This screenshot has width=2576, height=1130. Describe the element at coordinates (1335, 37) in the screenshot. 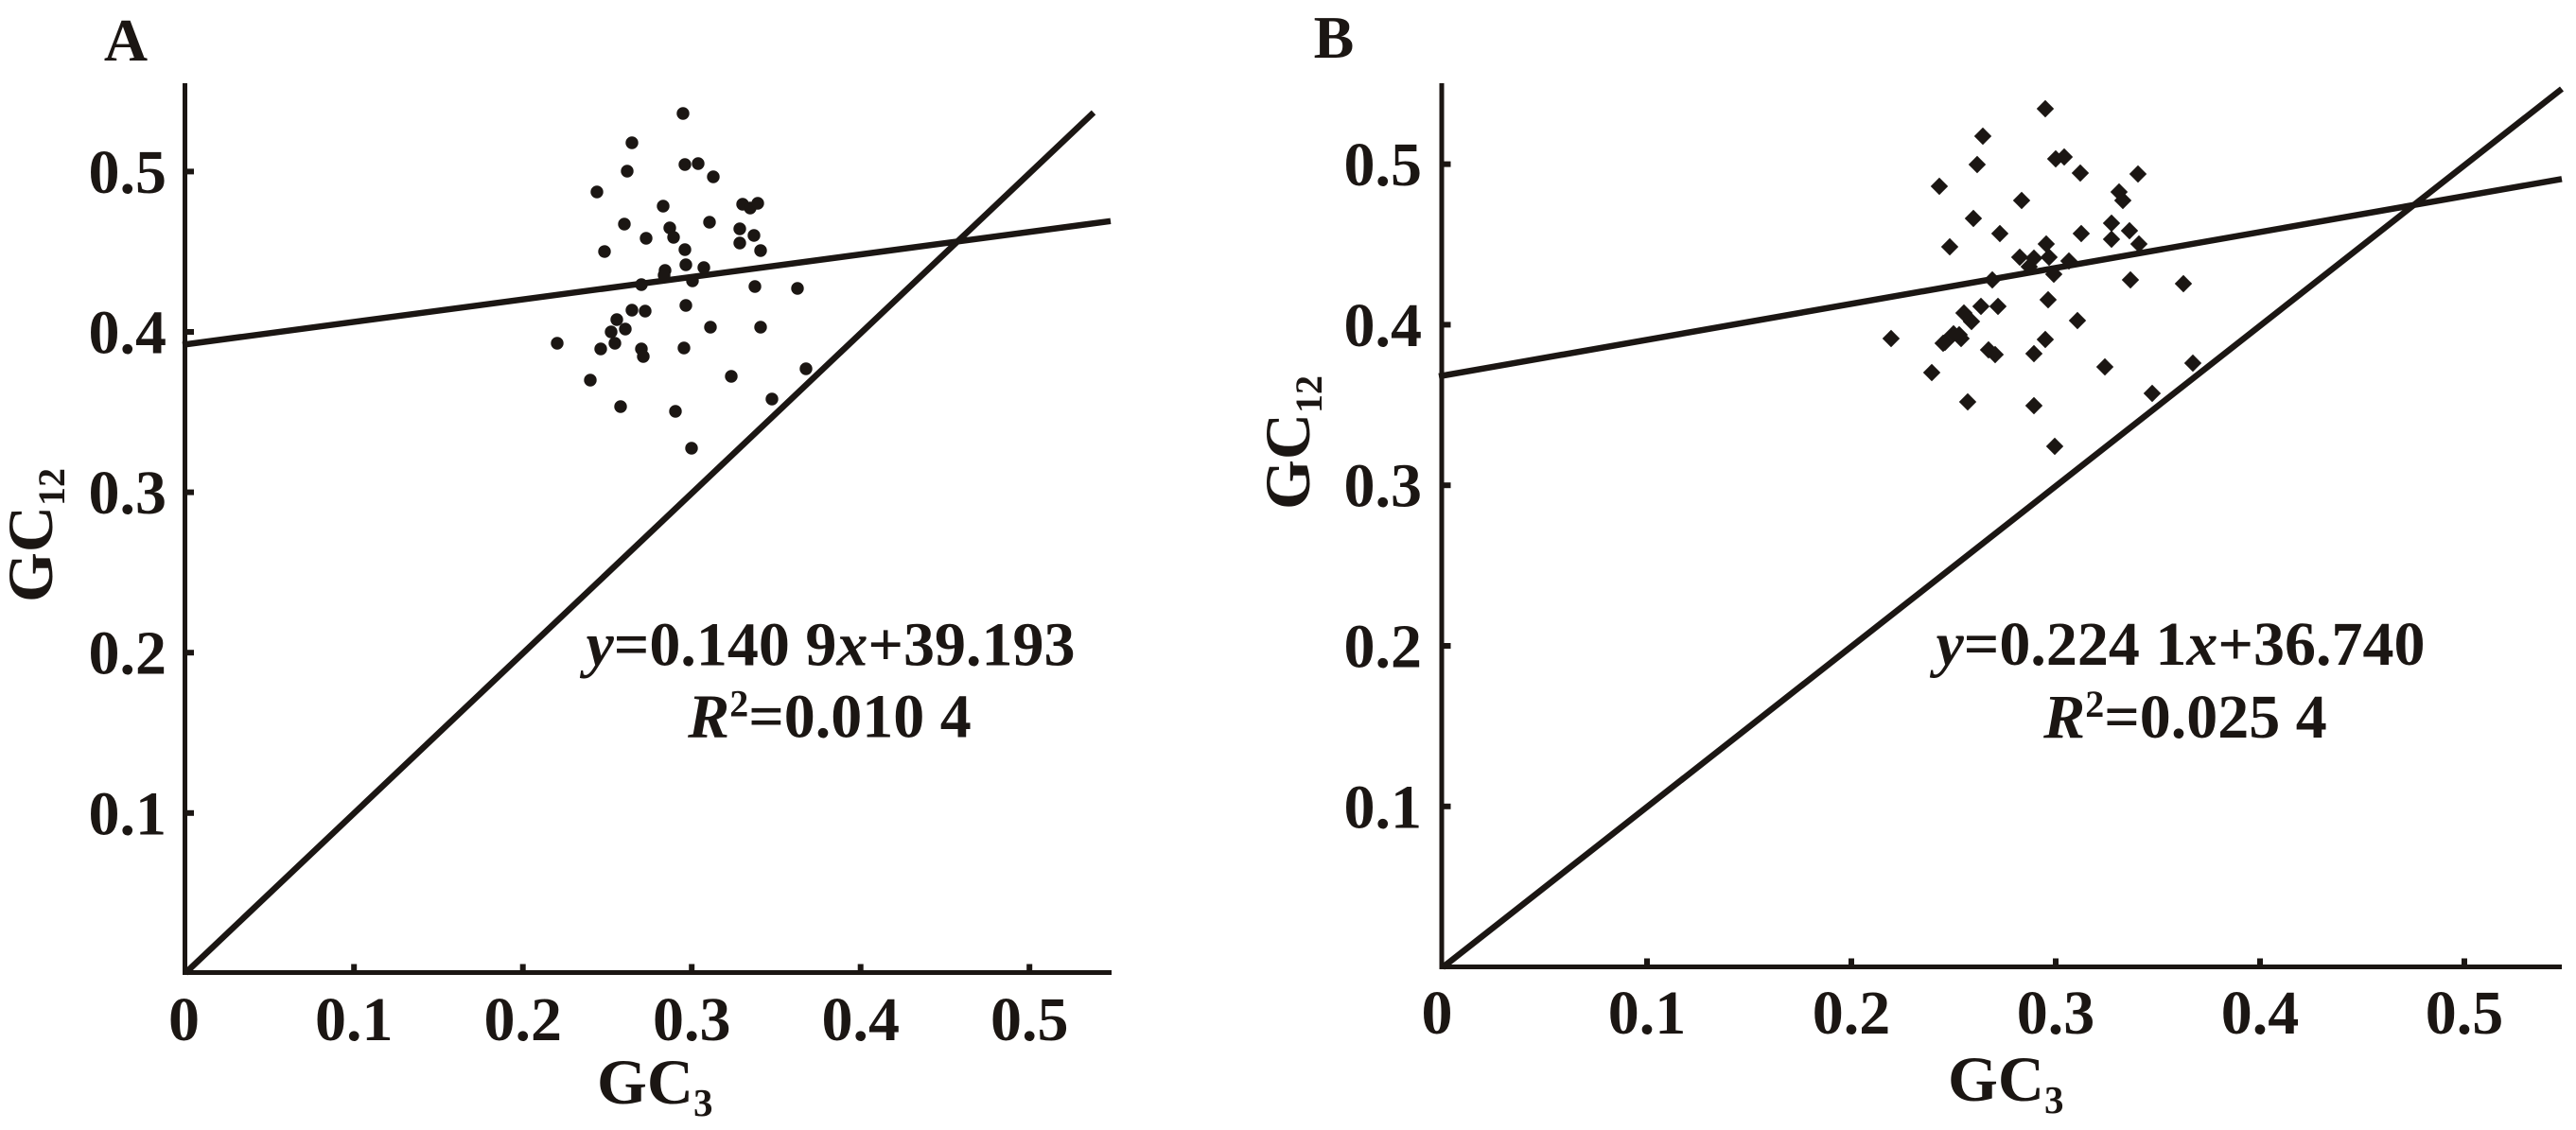

I see `svg-text: B` at that location.